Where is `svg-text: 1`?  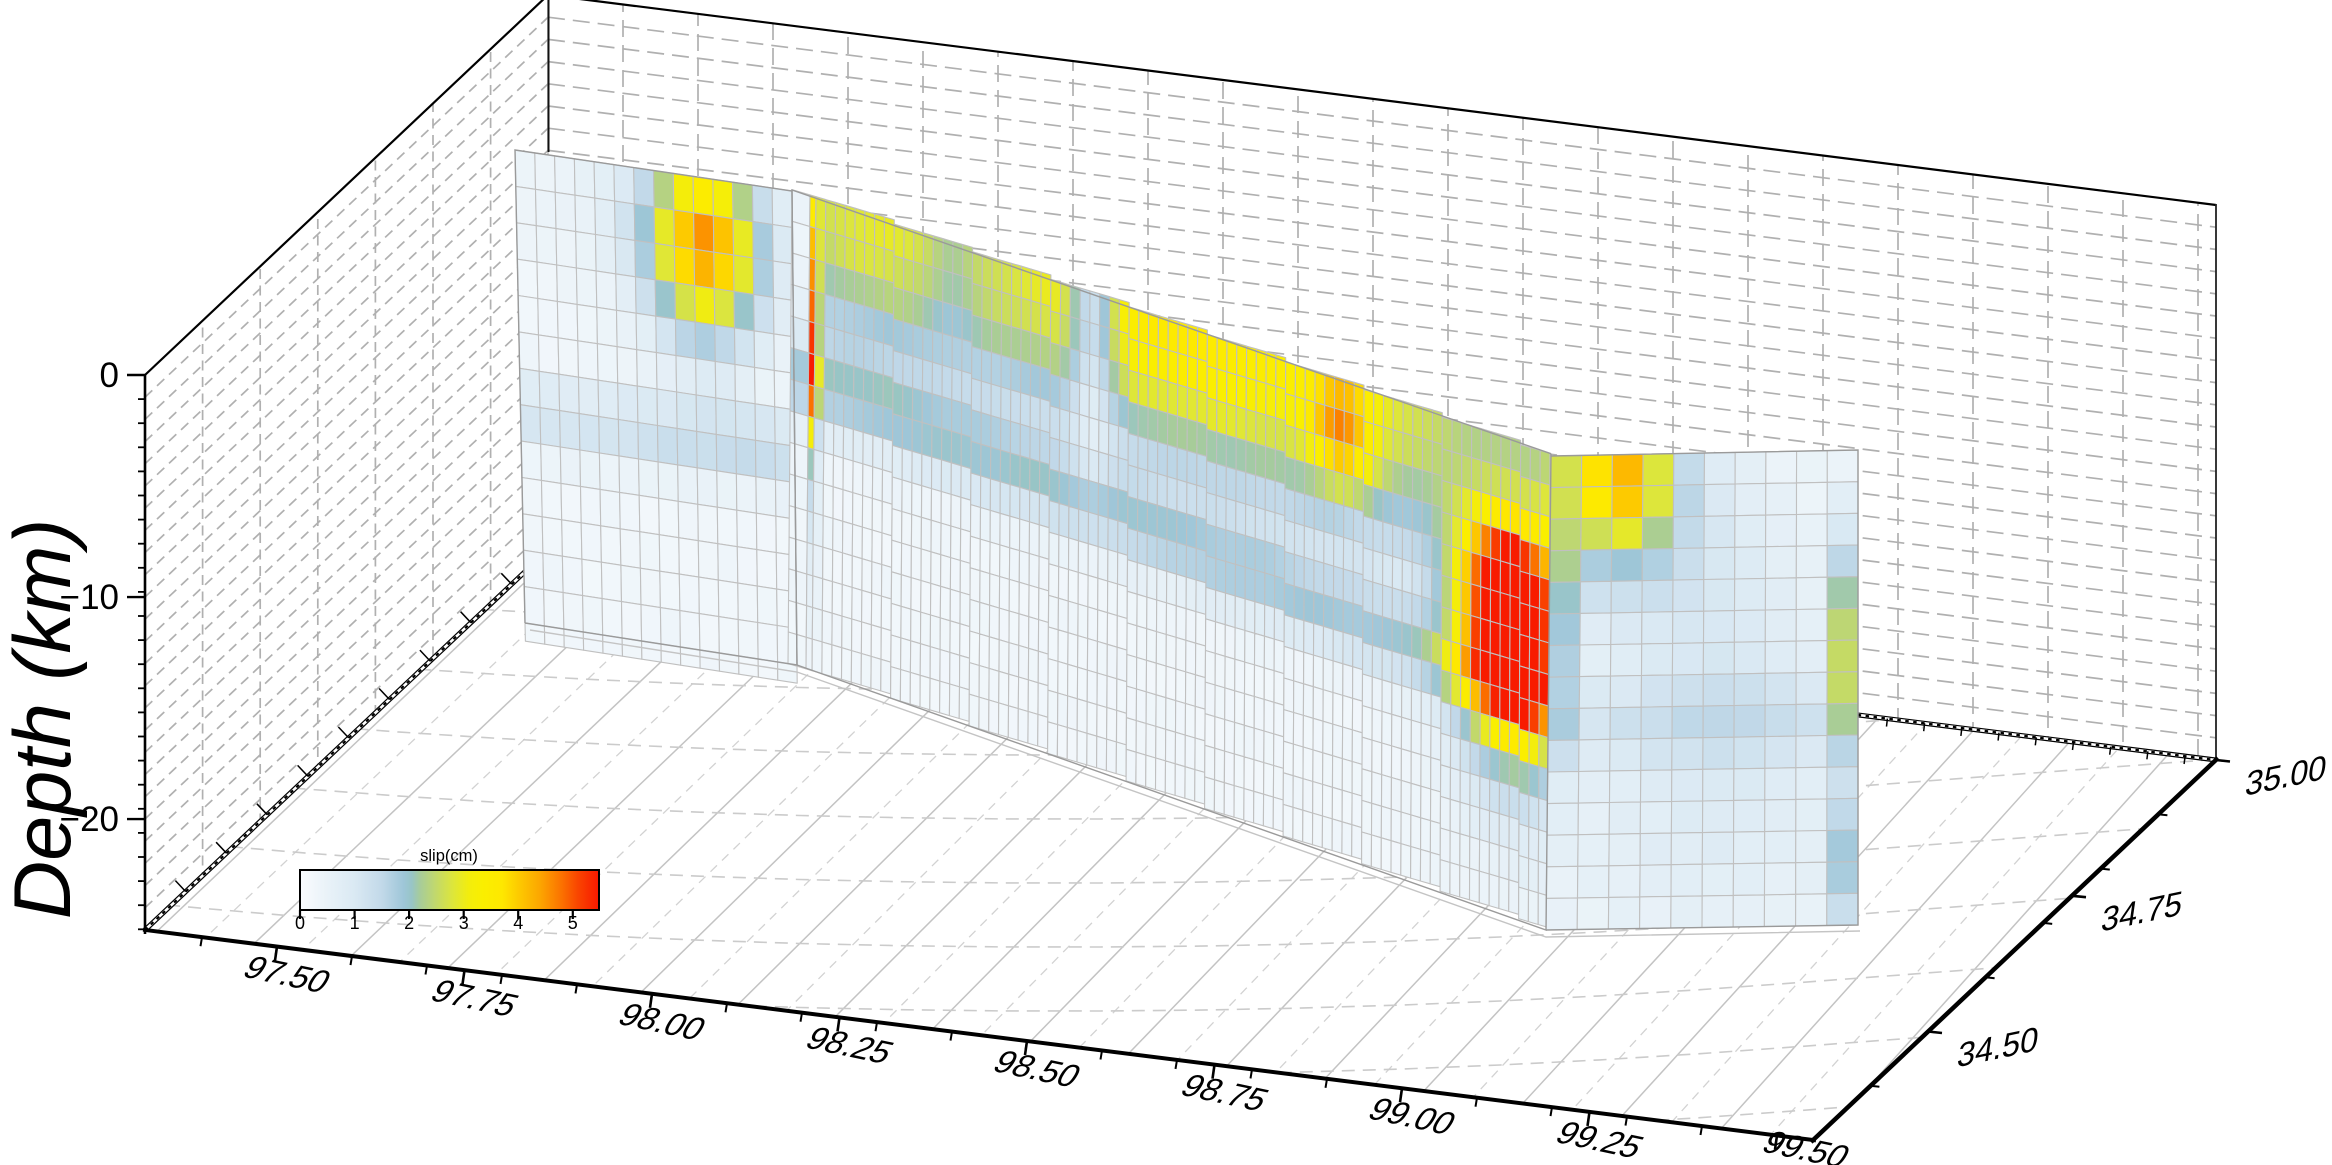
svg-text: 1 is located at coordinates (355, 923).